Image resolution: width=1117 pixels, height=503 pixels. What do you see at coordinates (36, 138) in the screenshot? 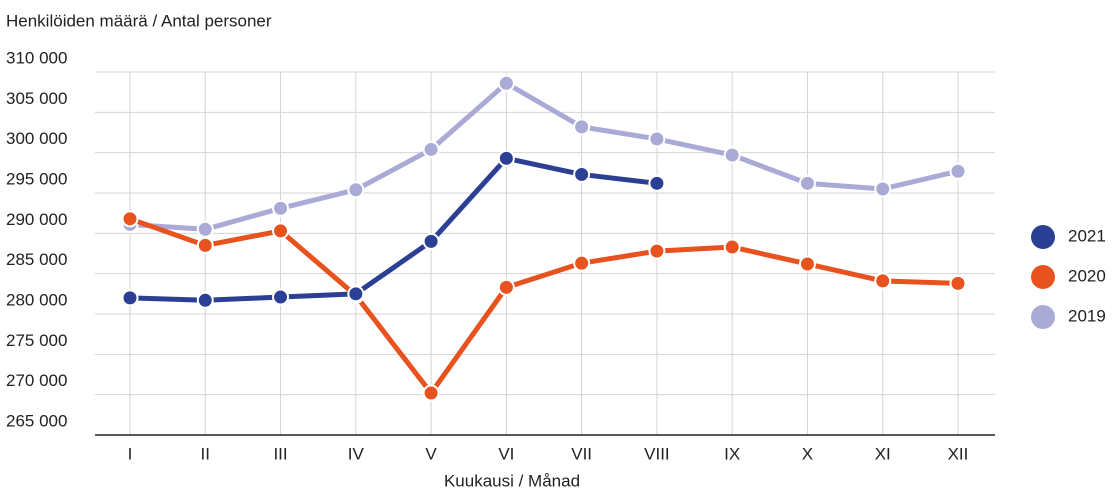
I see `y-tick-label: 300 000` at bounding box center [36, 138].